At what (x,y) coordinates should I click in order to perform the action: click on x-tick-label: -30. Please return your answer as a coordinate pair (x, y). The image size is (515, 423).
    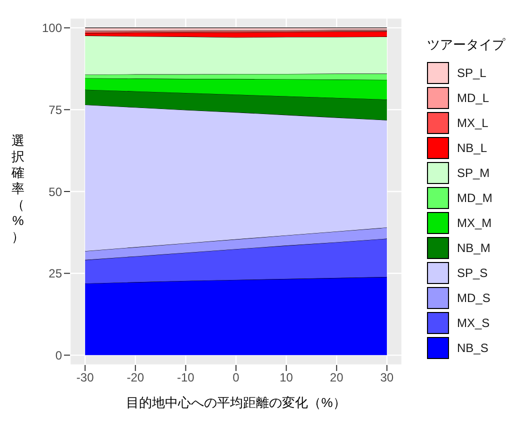
    Looking at the image, I should click on (85, 377).